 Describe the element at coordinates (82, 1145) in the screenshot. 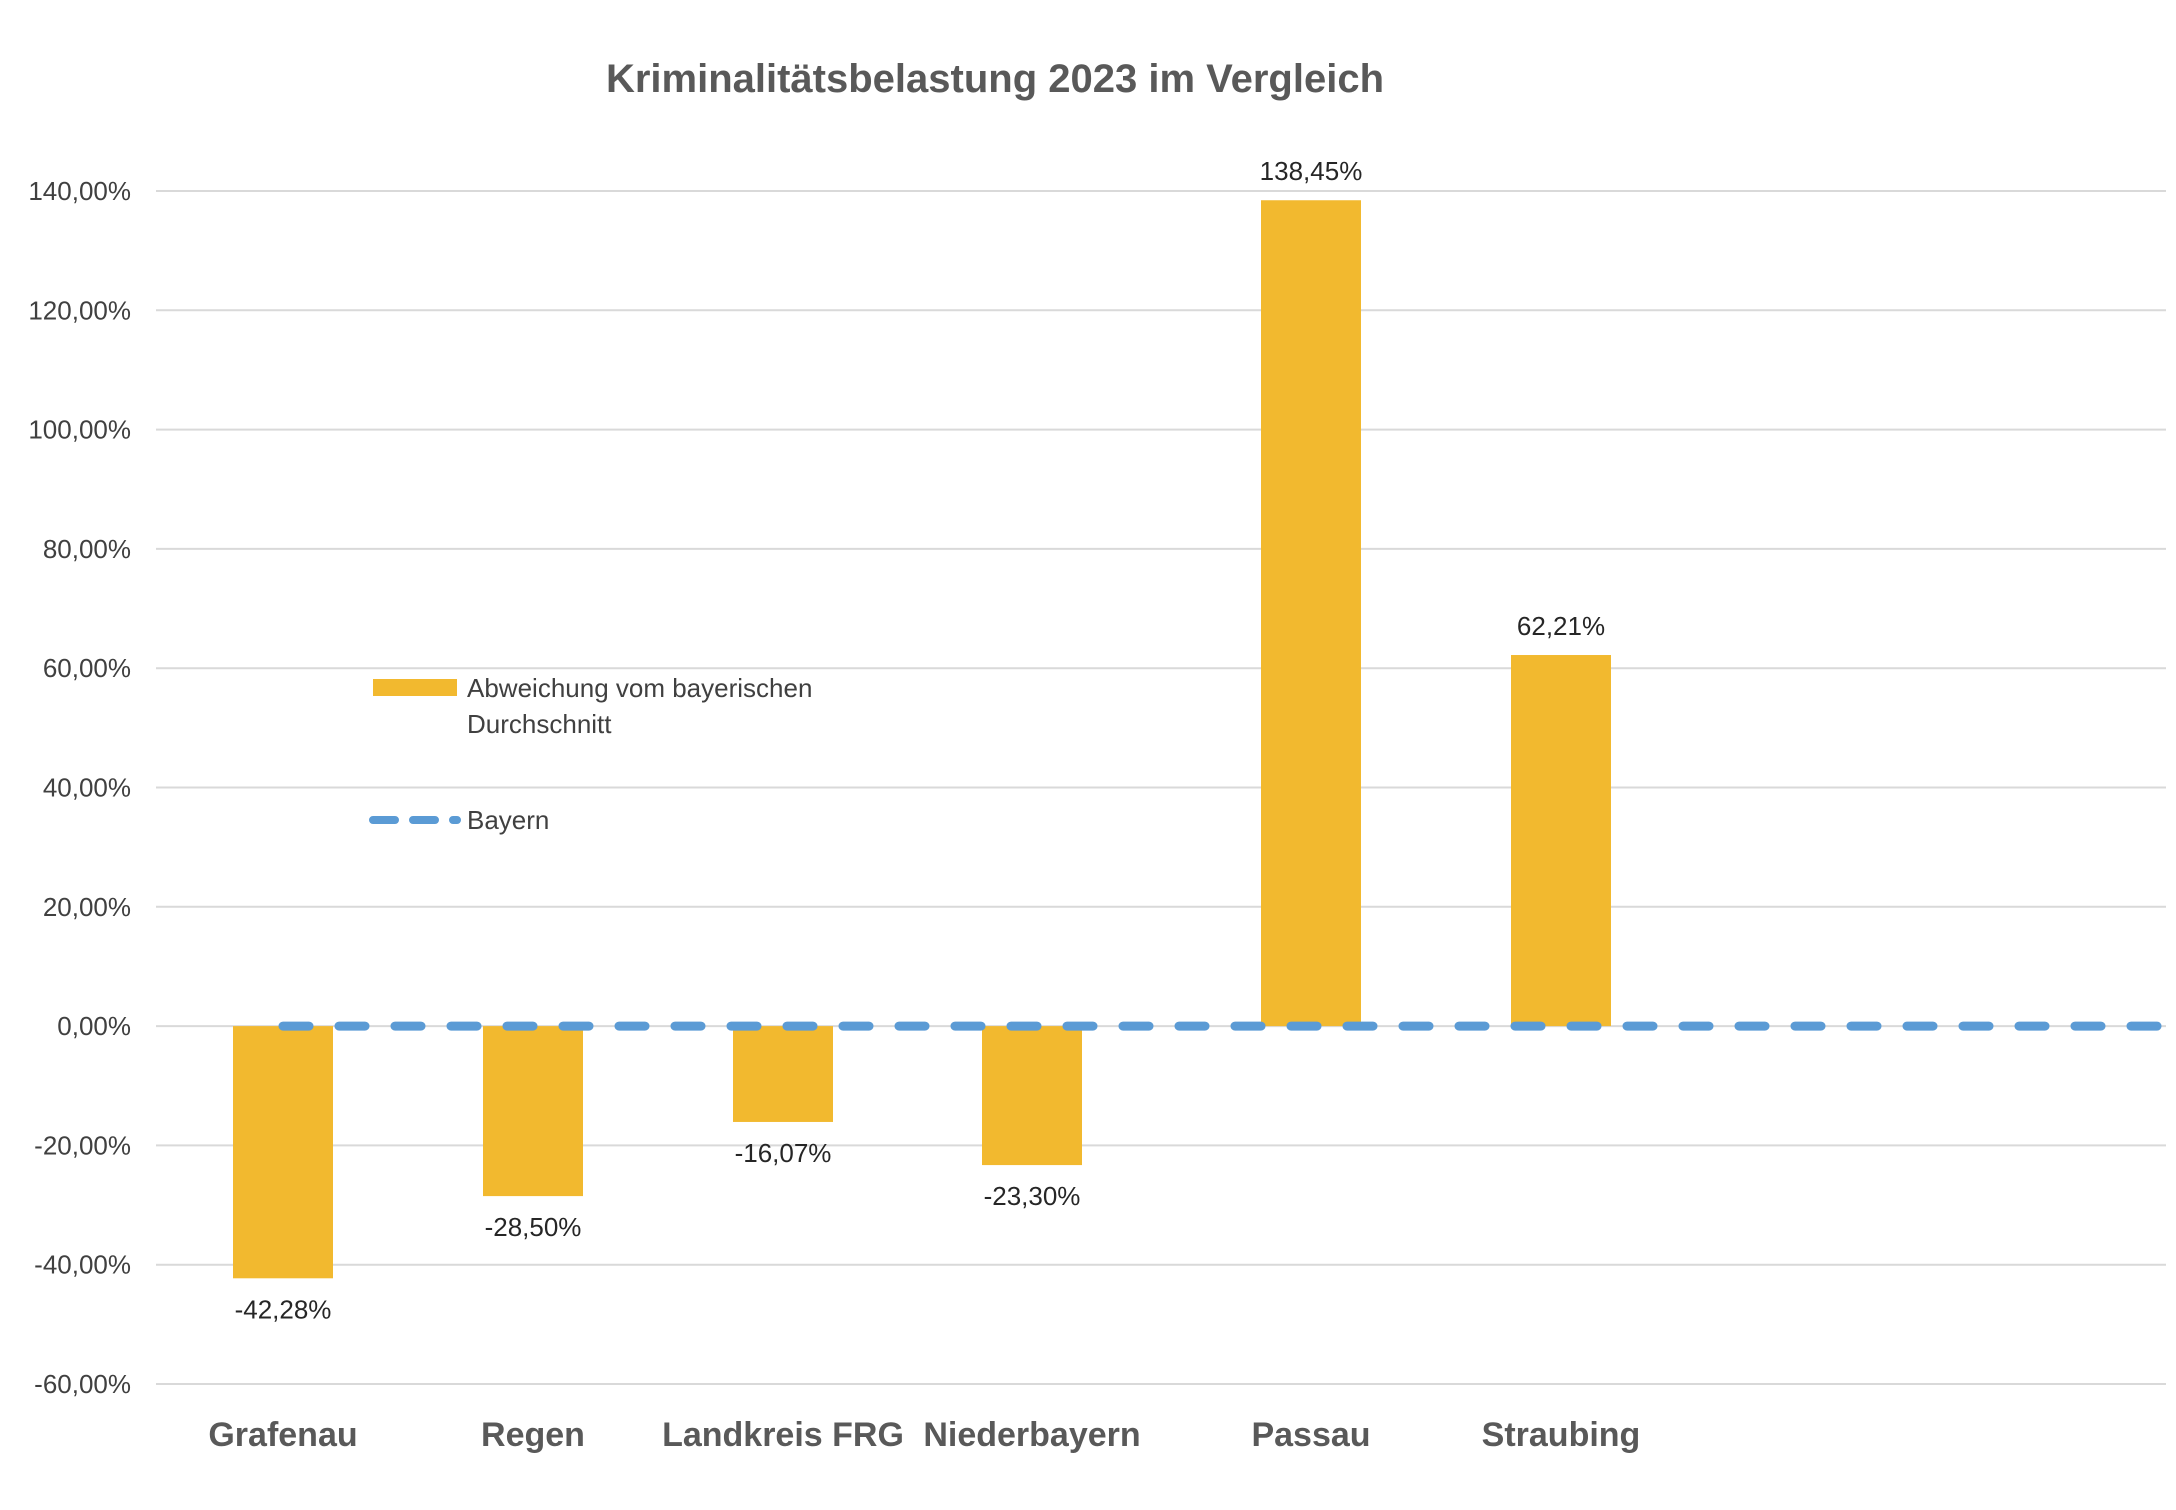

I see `y-tick-label: -20,00%` at that location.